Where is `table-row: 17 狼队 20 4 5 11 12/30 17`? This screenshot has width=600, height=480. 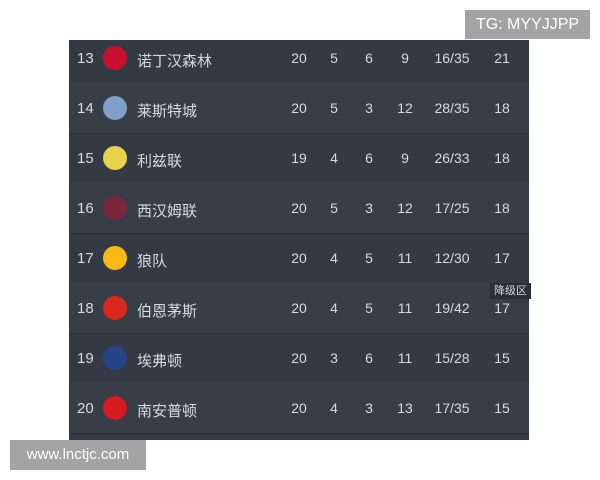 table-row: 17 狼队 20 4 5 11 12/30 17 is located at coordinates (299, 258).